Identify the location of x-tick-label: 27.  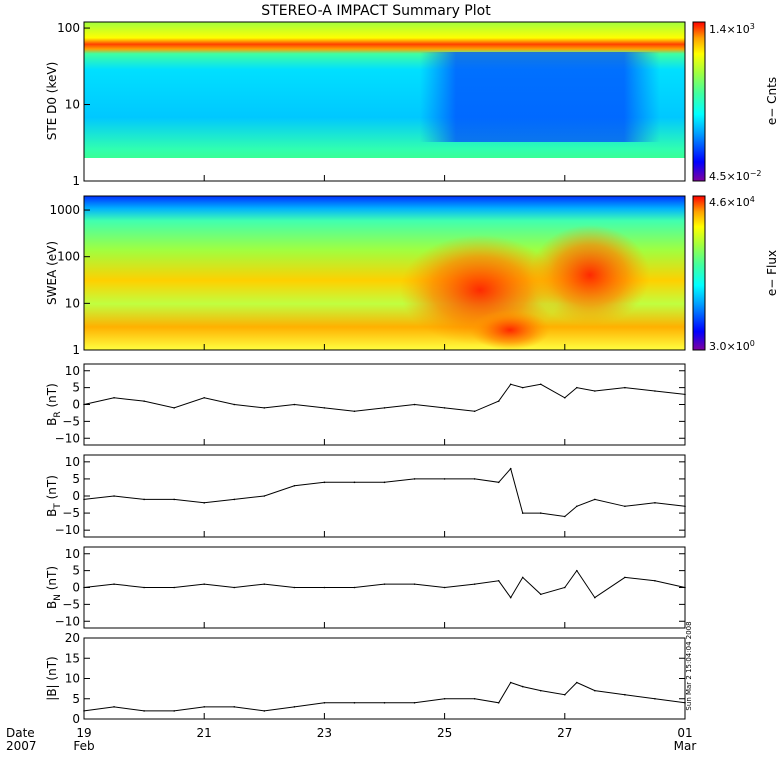
(564, 733).